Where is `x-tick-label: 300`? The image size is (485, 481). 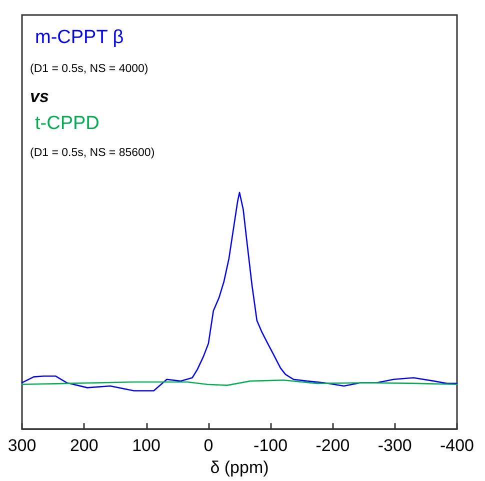 x-tick-label: 300 is located at coordinates (22, 446).